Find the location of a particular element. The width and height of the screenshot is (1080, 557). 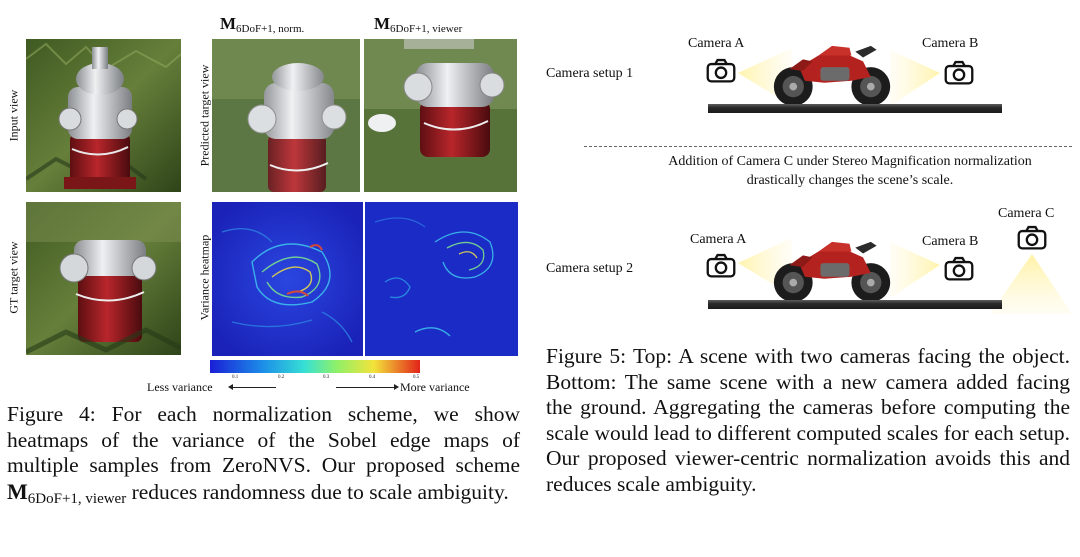

less-variance-label: Less variance is located at coordinates (180, 387).